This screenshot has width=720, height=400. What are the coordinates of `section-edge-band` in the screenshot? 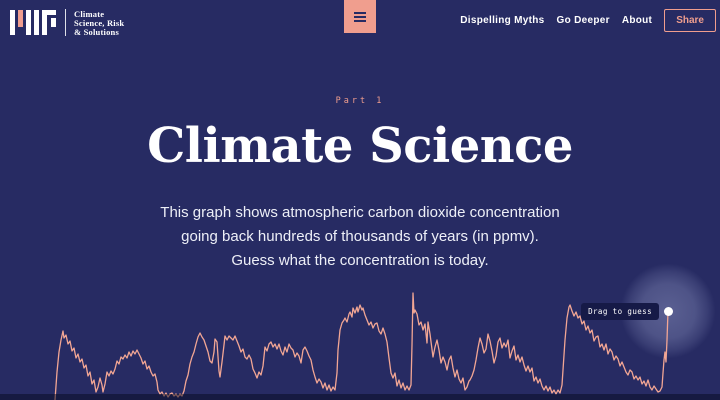 It's located at (360, 397).